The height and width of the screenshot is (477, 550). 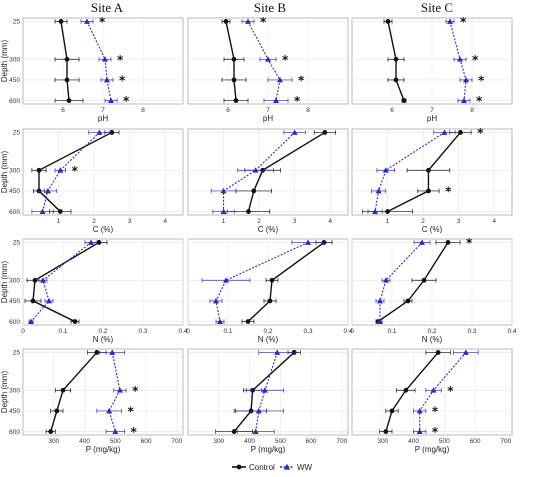 What do you see at coordinates (475, 441) in the screenshot?
I see `x-tick-label: 600` at bounding box center [475, 441].